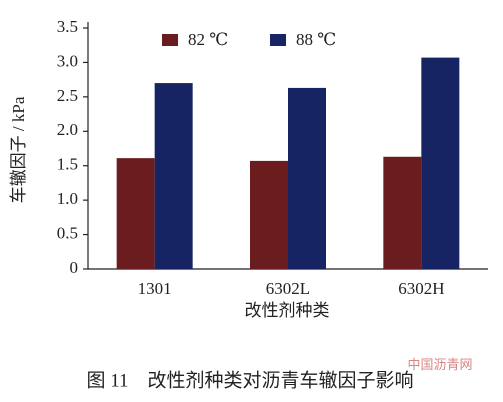 The width and height of the screenshot is (503, 402). What do you see at coordinates (67, 232) in the screenshot?
I see `y-tick-label: 0.5` at bounding box center [67, 232].